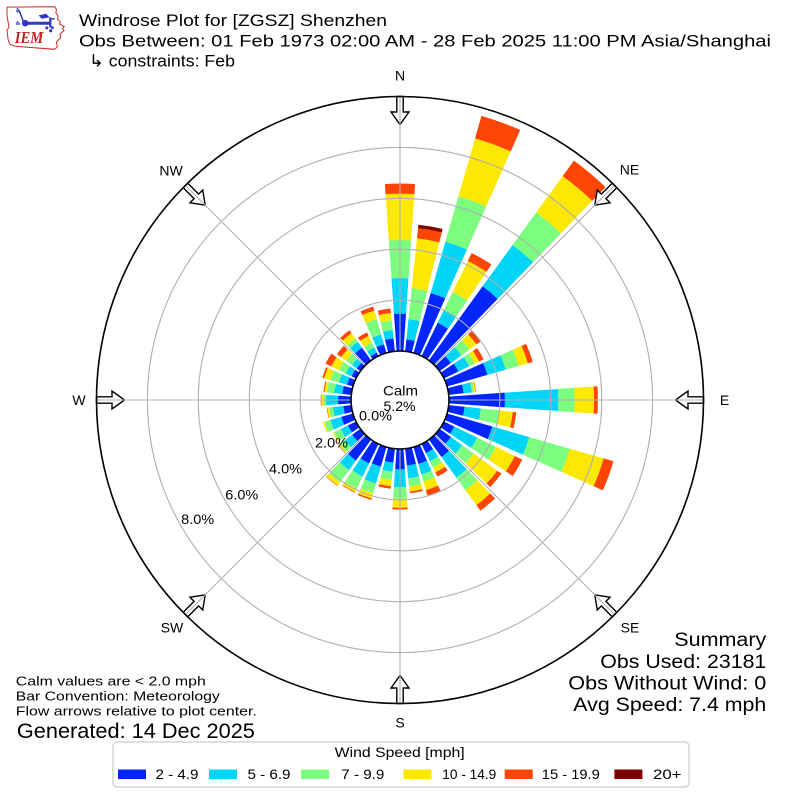 The width and height of the screenshot is (800, 800). What do you see at coordinates (629, 170) in the screenshot?
I see `svg-text: NE` at bounding box center [629, 170].